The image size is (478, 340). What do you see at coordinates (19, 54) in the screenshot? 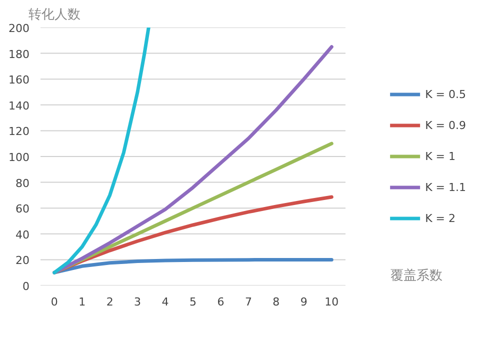
I see `y-tick-label: 180` at bounding box center [19, 54].